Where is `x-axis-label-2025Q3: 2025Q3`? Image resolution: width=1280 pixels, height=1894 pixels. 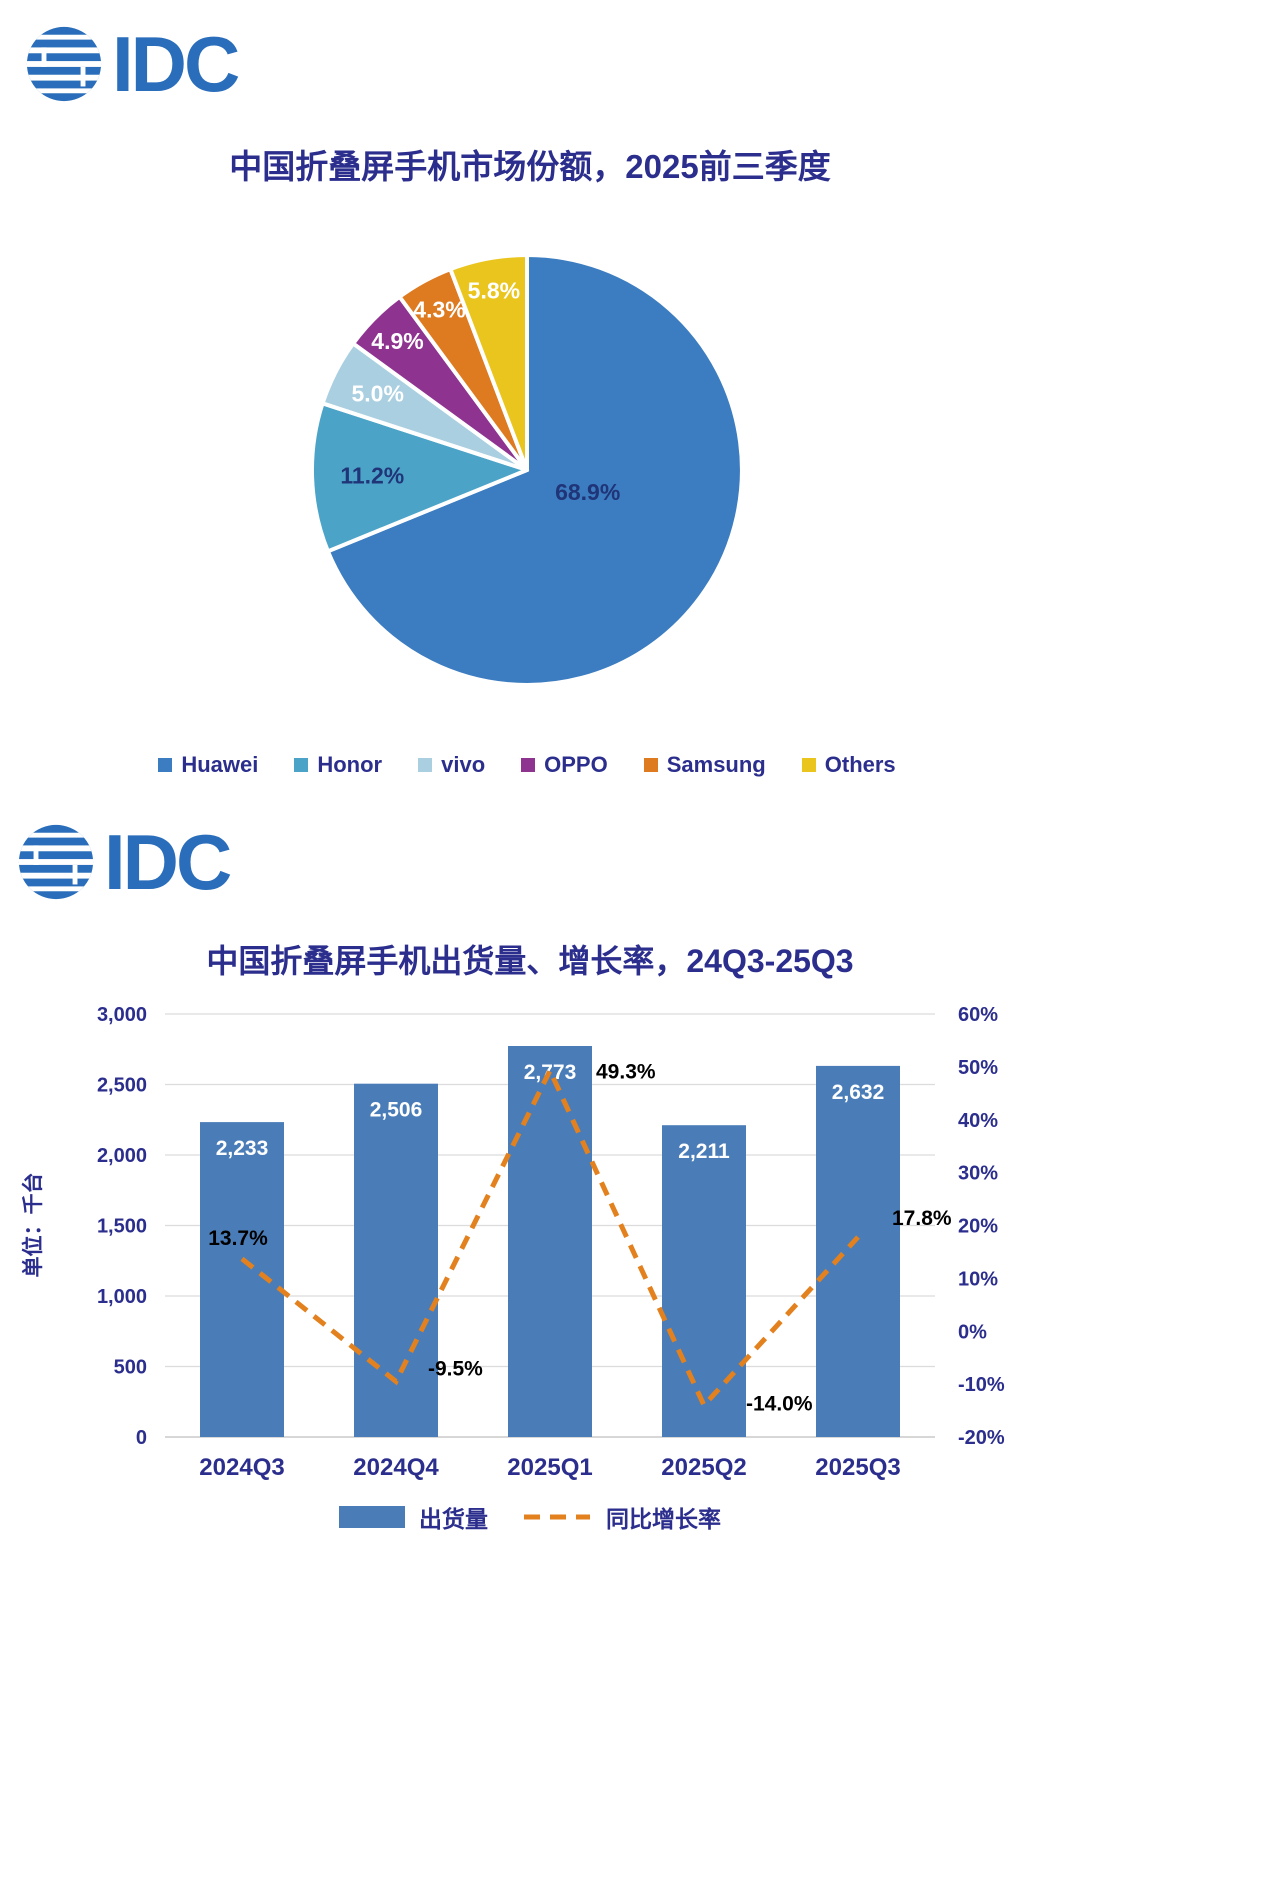 x-axis-label-2025Q3: 2025Q3 is located at coordinates (857, 1467).